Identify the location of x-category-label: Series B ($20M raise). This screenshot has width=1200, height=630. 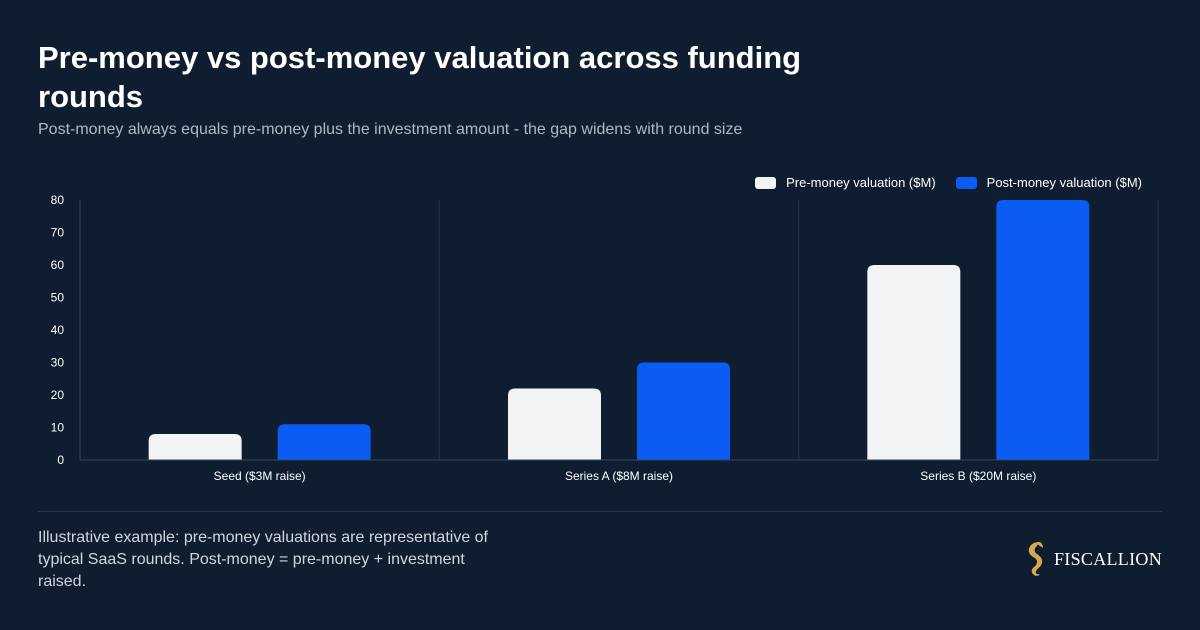
(978, 476).